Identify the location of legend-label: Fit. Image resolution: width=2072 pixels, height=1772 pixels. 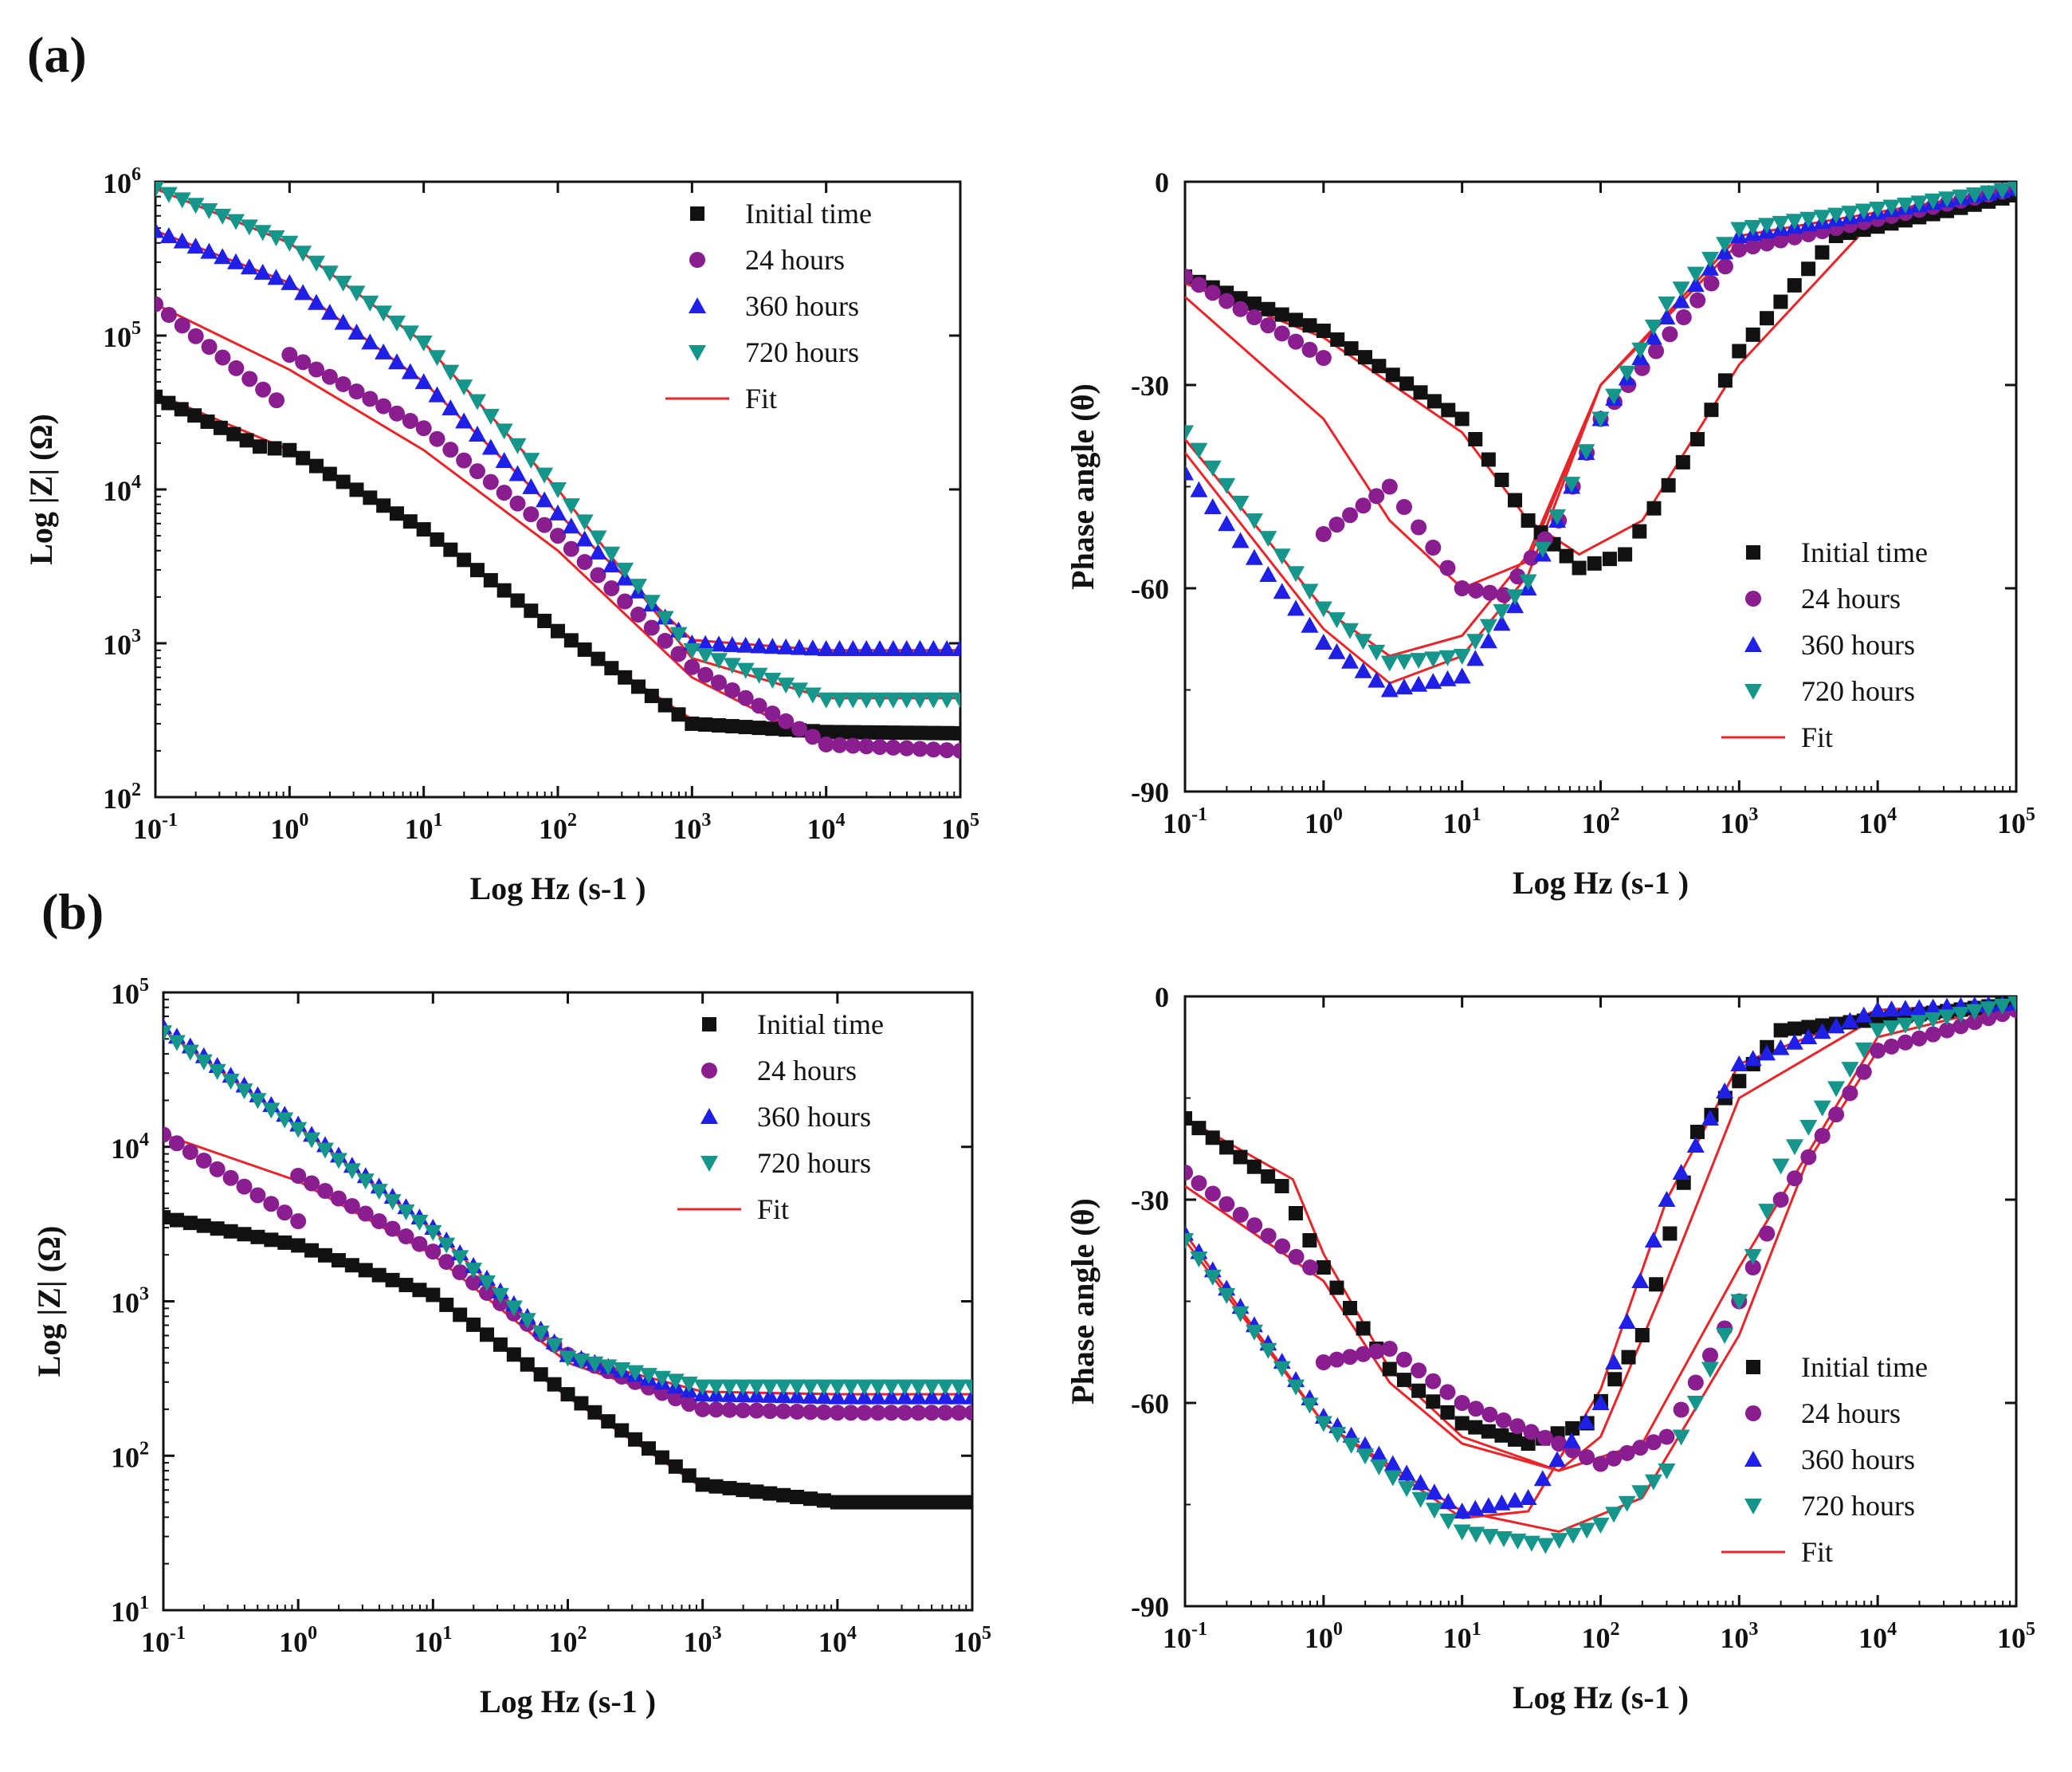
(761, 399).